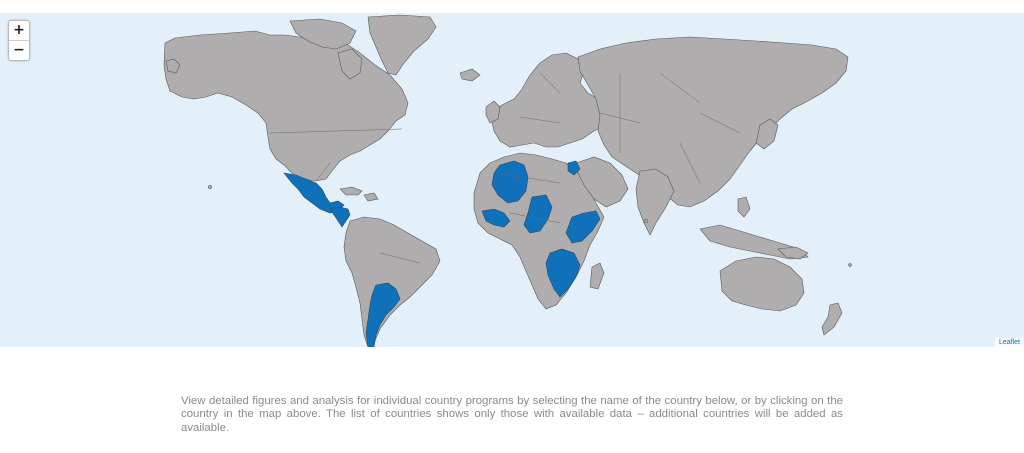  I want to click on land-asia, so click(713, 122).